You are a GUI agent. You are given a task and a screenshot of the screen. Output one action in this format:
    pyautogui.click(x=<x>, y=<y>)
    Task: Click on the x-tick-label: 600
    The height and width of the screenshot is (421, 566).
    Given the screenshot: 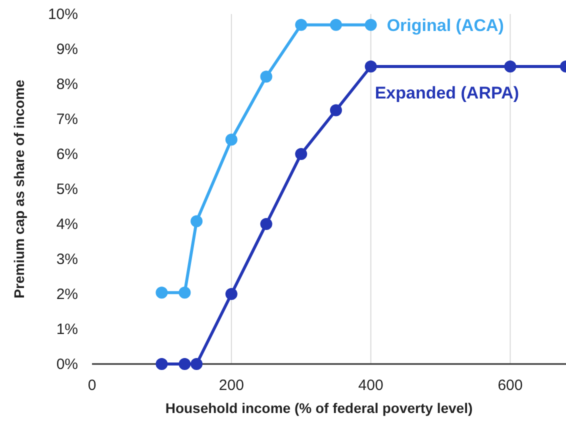 What is the action you would take?
    pyautogui.click(x=510, y=385)
    